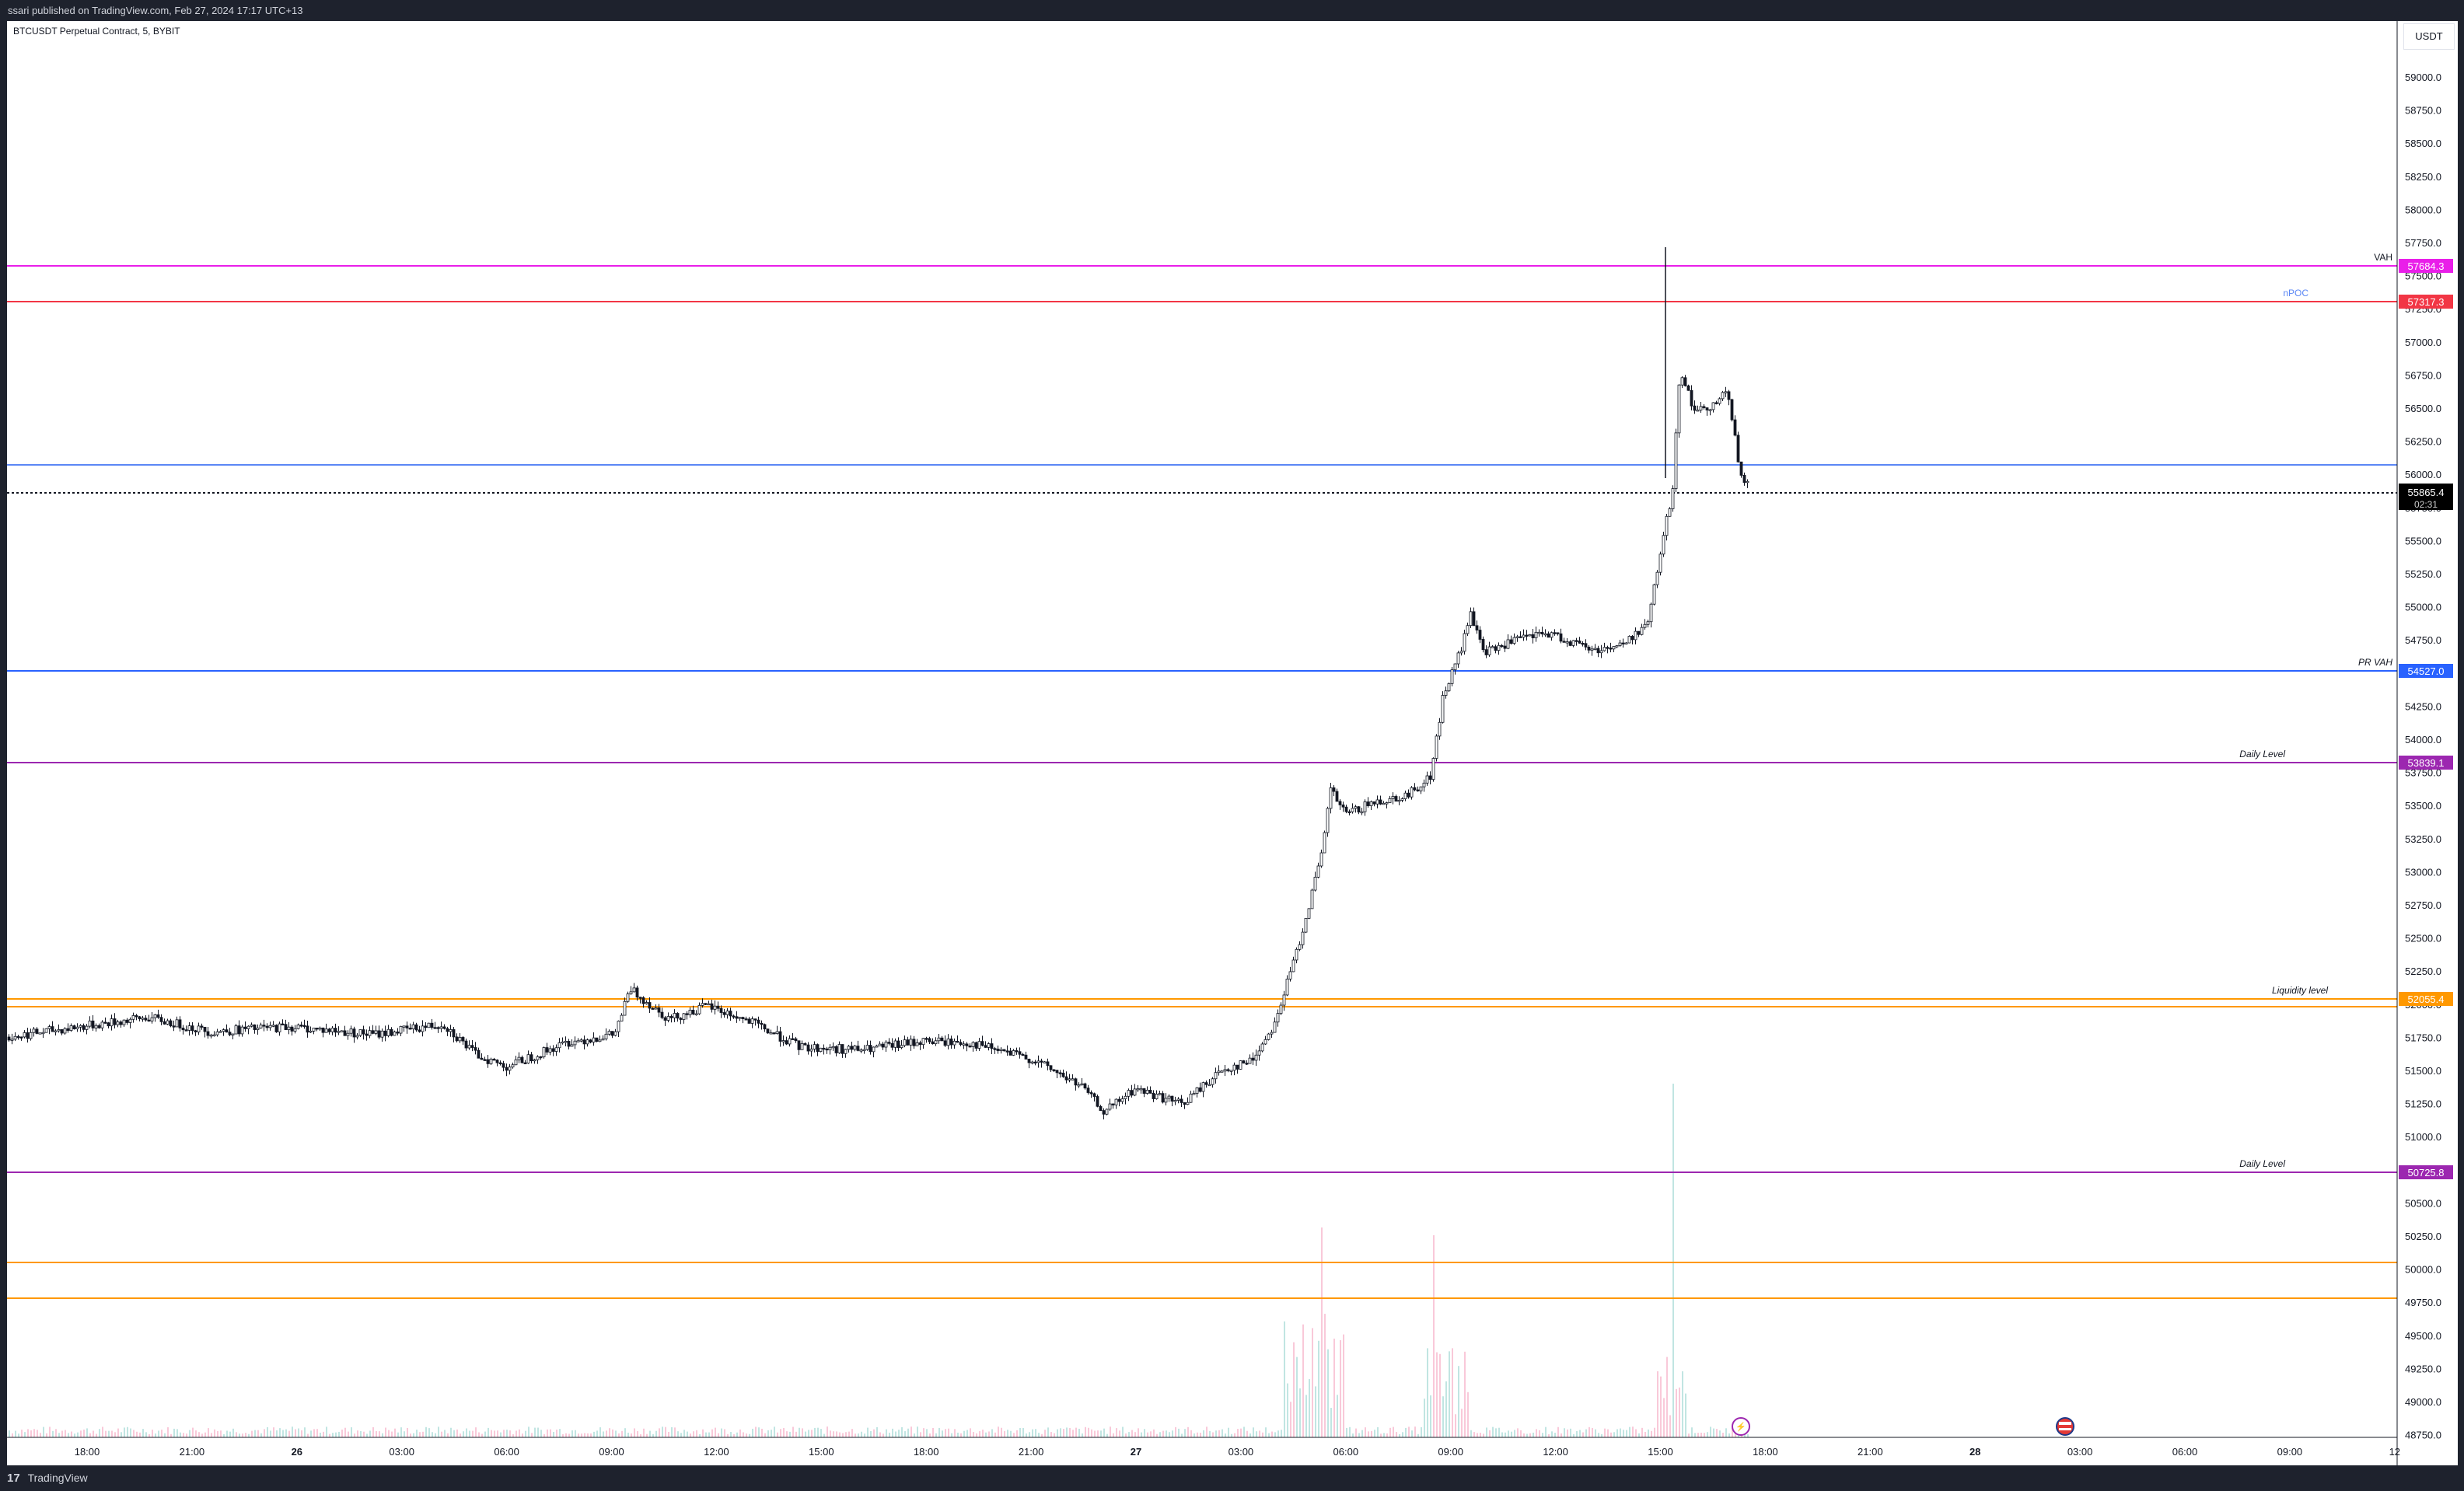  I want to click on flag-stripe, so click(2065, 1423).